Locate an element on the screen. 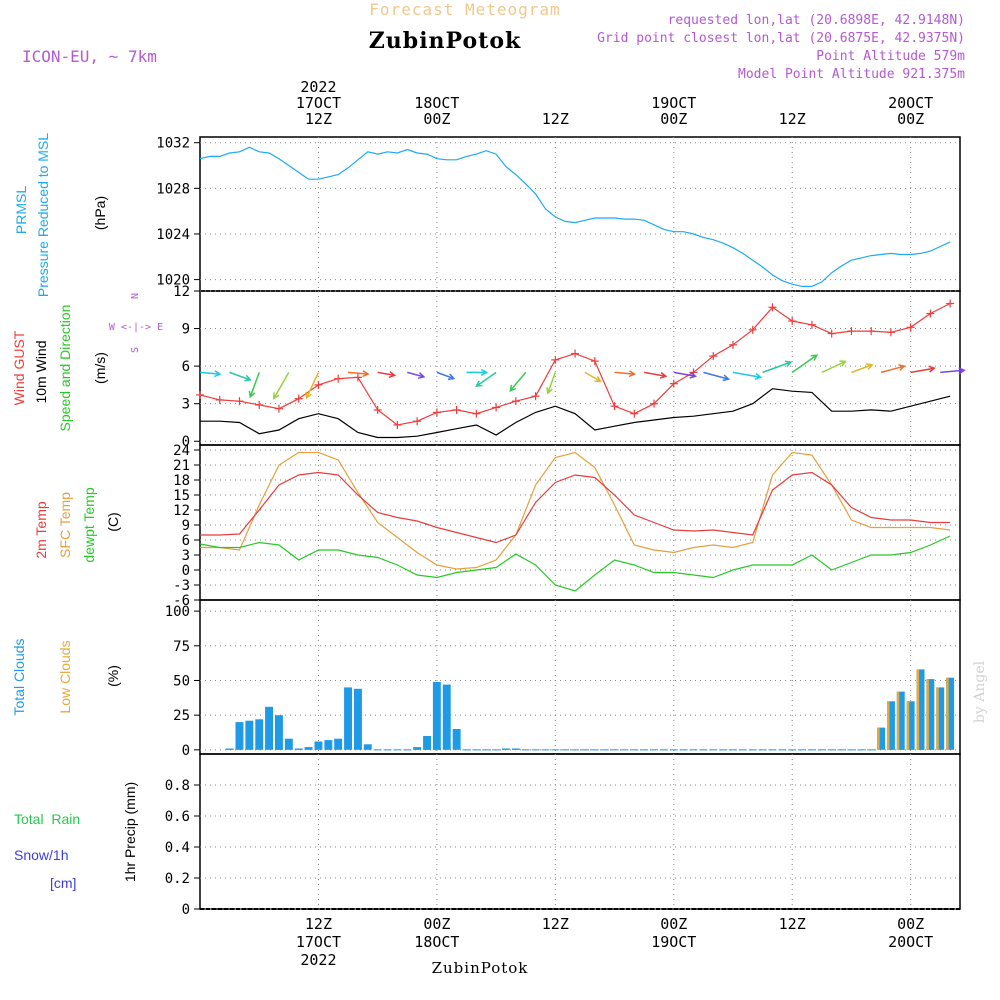 The height and width of the screenshot is (1000, 1000). top-time-label: 20OCT is located at coordinates (910, 103).